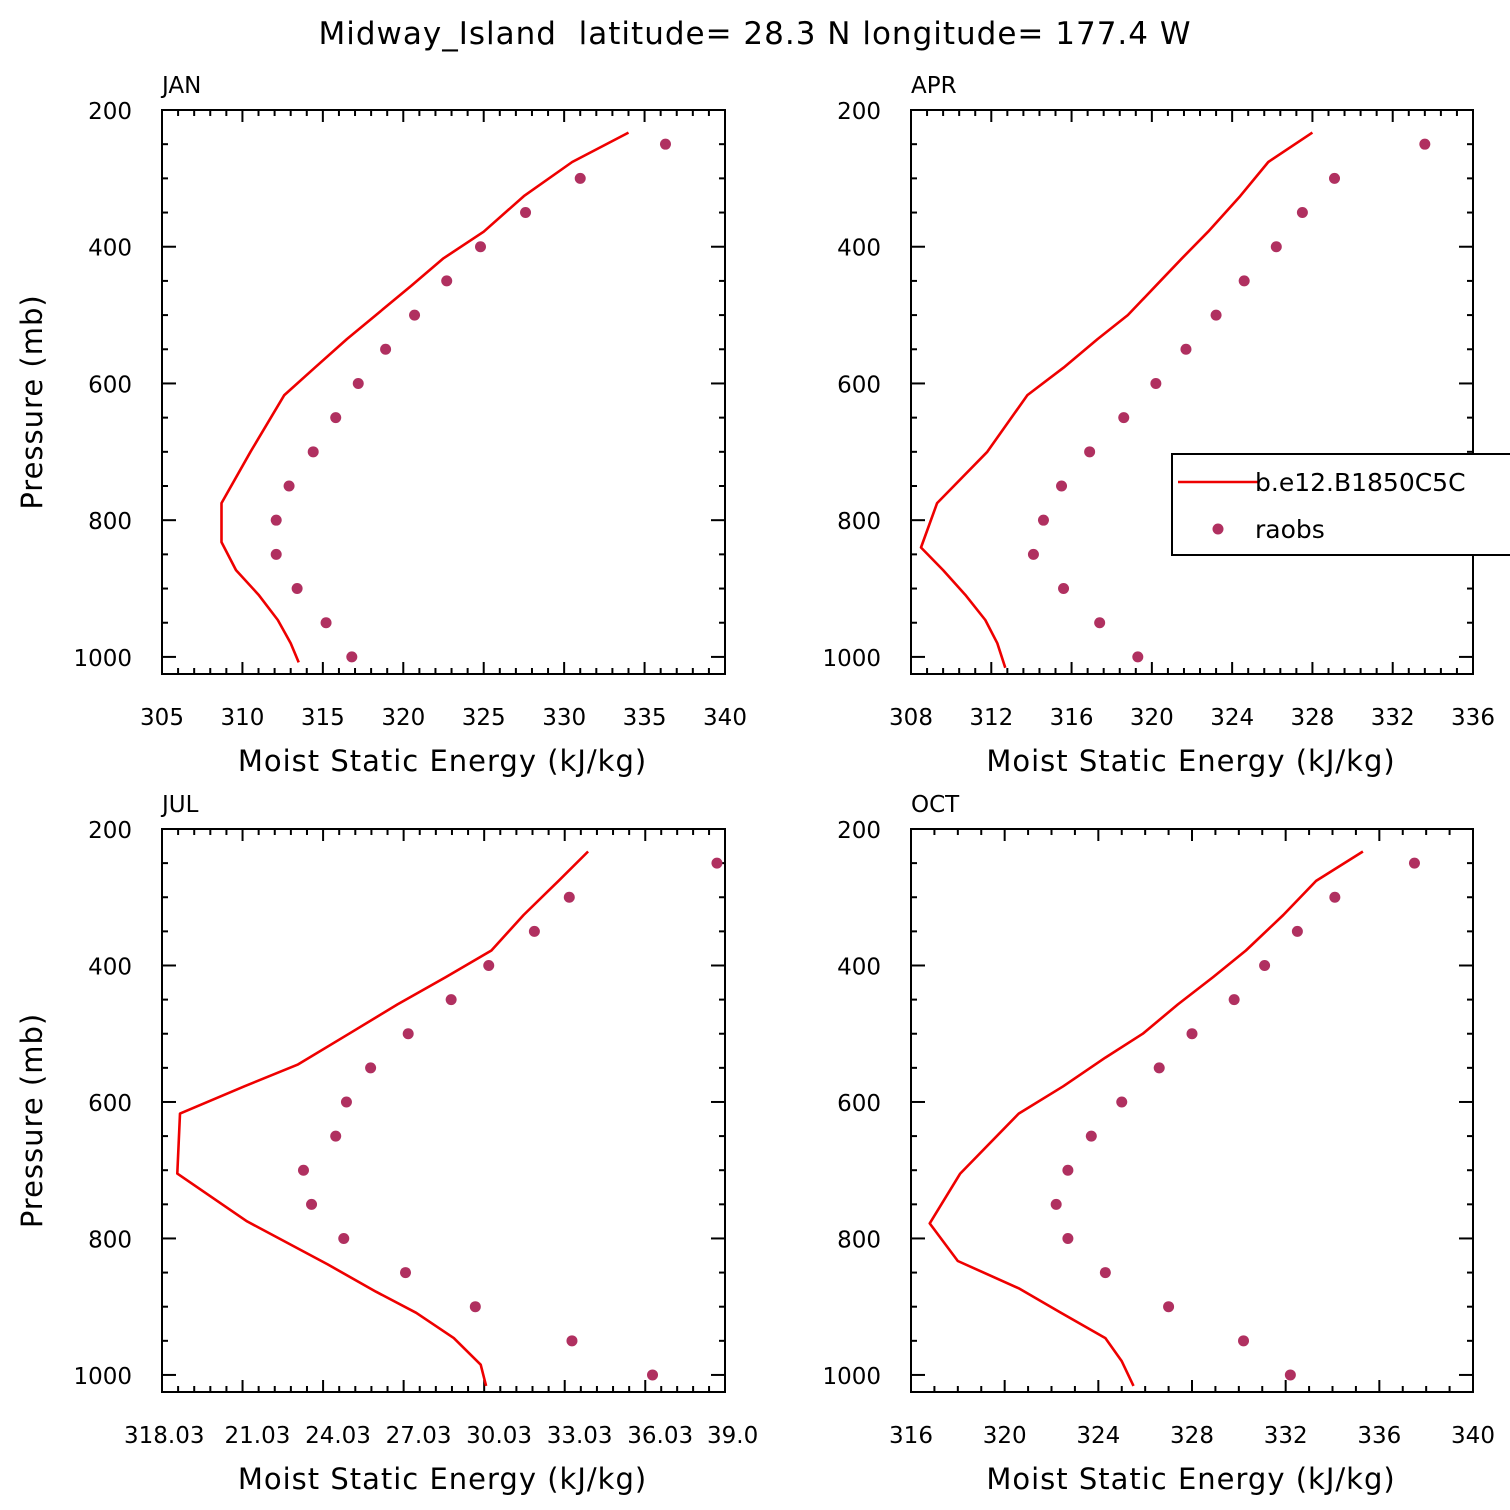 The height and width of the screenshot is (1510, 1510). Describe the element at coordinates (645, 718) in the screenshot. I see `x-tick-label: 335` at that location.